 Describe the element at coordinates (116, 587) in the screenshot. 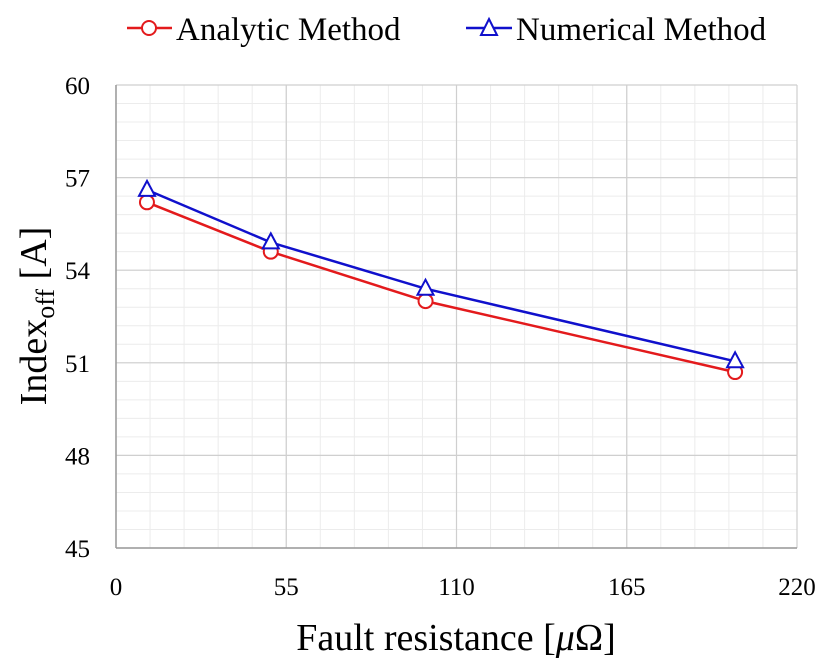

I see `x-tick-label: 0` at that location.